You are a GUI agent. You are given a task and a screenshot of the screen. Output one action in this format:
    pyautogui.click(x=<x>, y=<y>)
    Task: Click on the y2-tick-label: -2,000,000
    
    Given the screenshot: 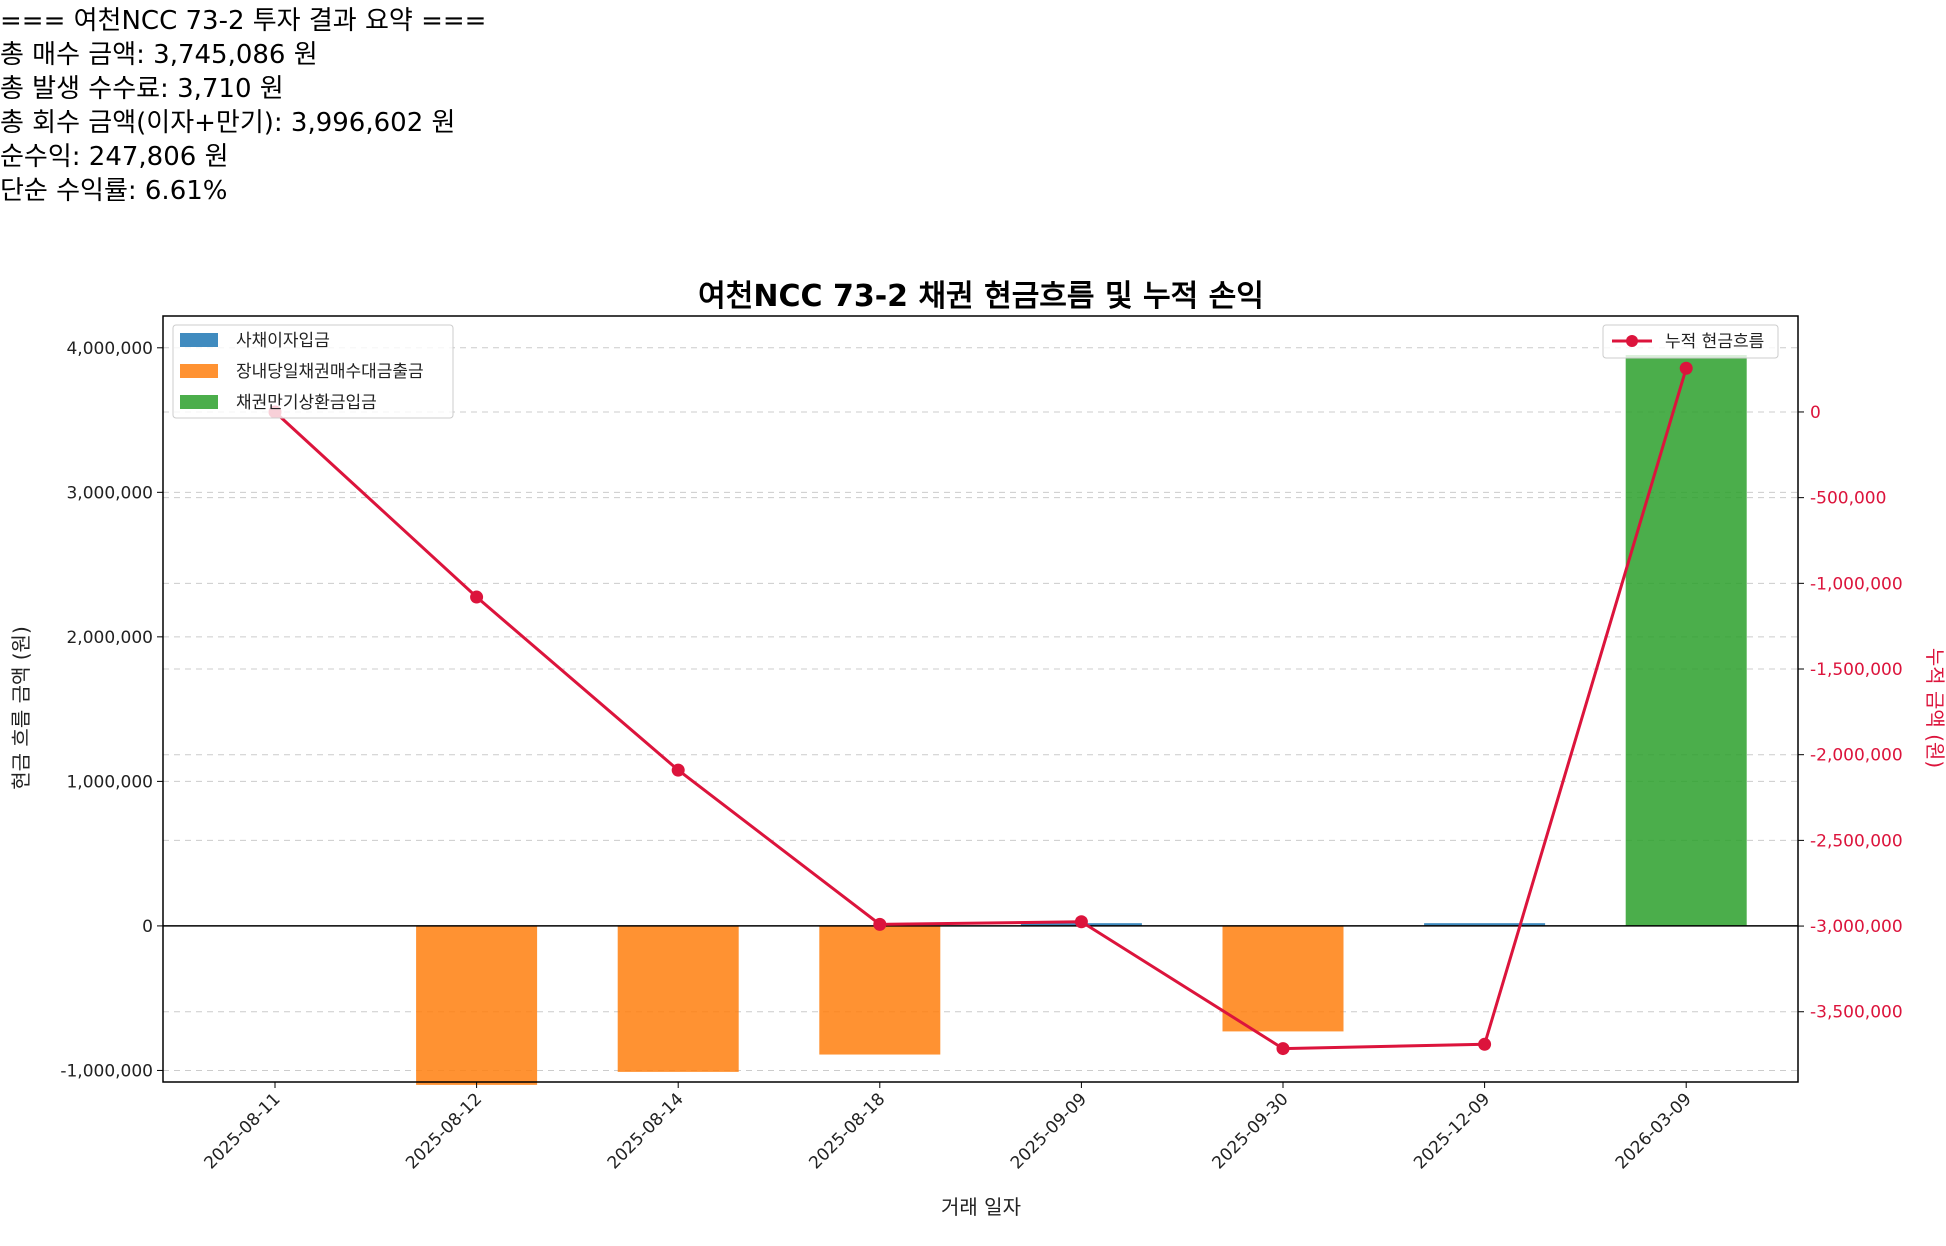 What is the action you would take?
    pyautogui.click(x=1856, y=756)
    